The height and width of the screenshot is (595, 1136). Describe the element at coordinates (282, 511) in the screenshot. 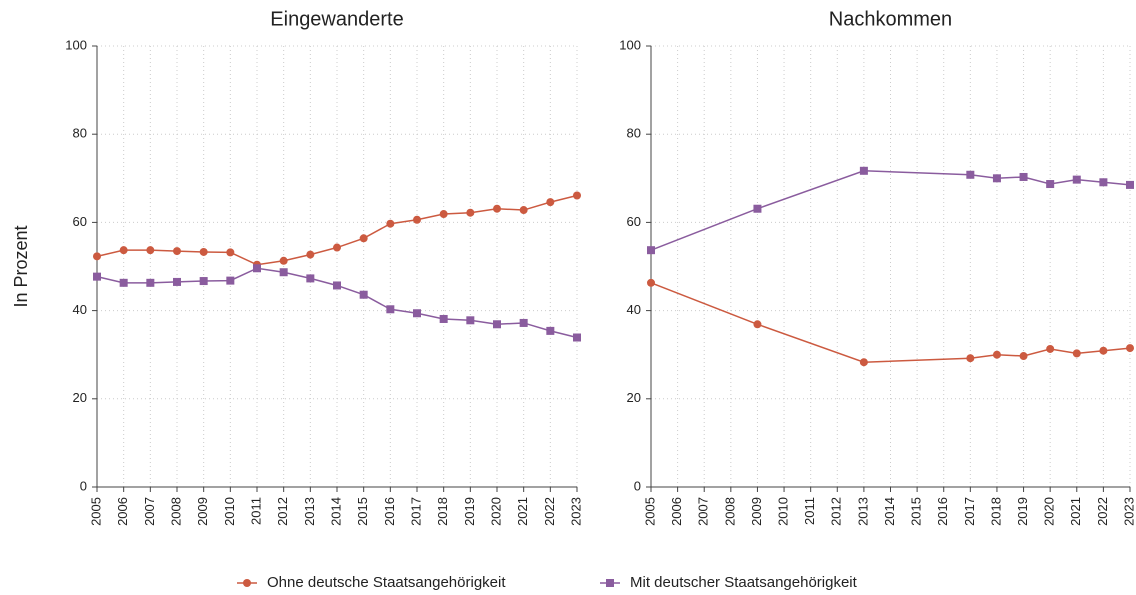

I see `x-tick-label: 2012` at that location.